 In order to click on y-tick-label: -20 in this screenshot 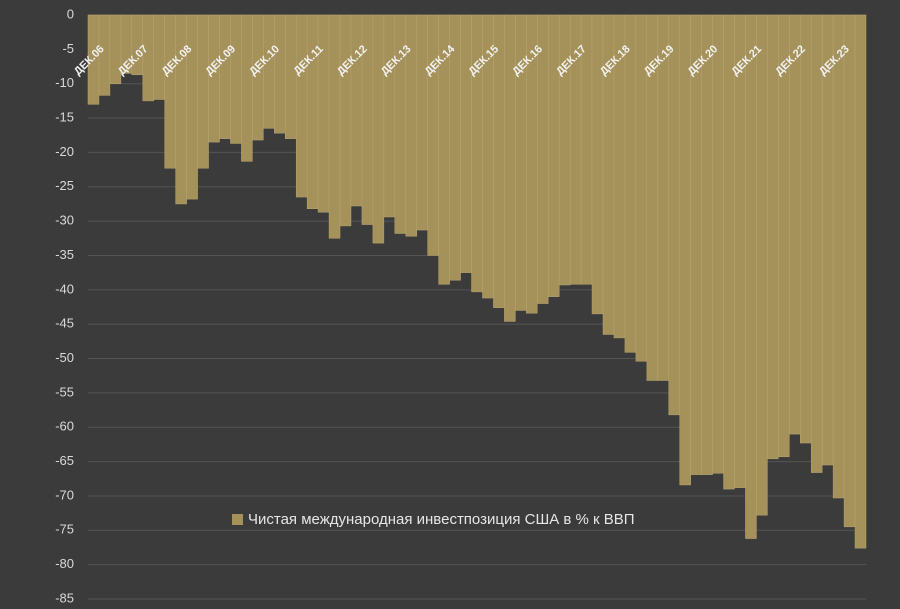, I will do `click(64, 151)`.